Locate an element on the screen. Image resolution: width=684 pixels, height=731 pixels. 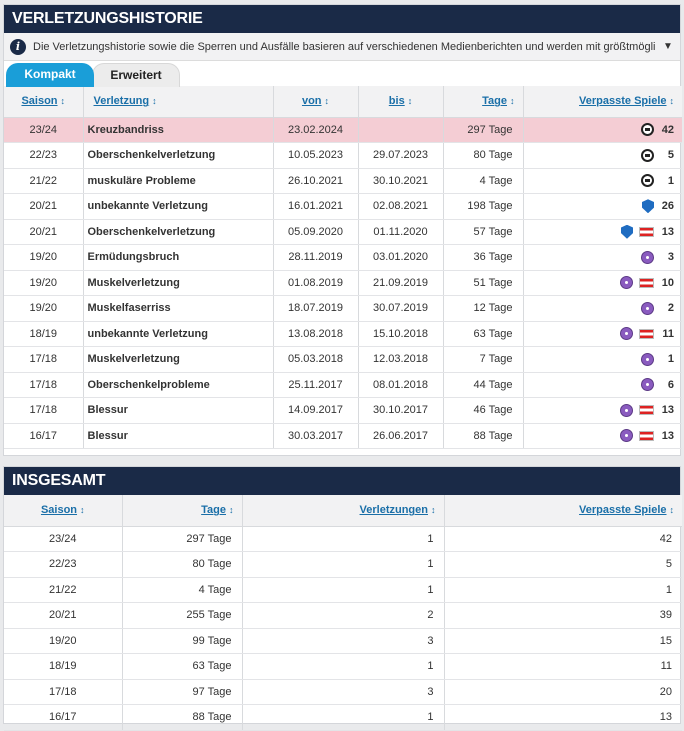
from-date-cell: 10.05.2023 is located at coordinates (316, 155).